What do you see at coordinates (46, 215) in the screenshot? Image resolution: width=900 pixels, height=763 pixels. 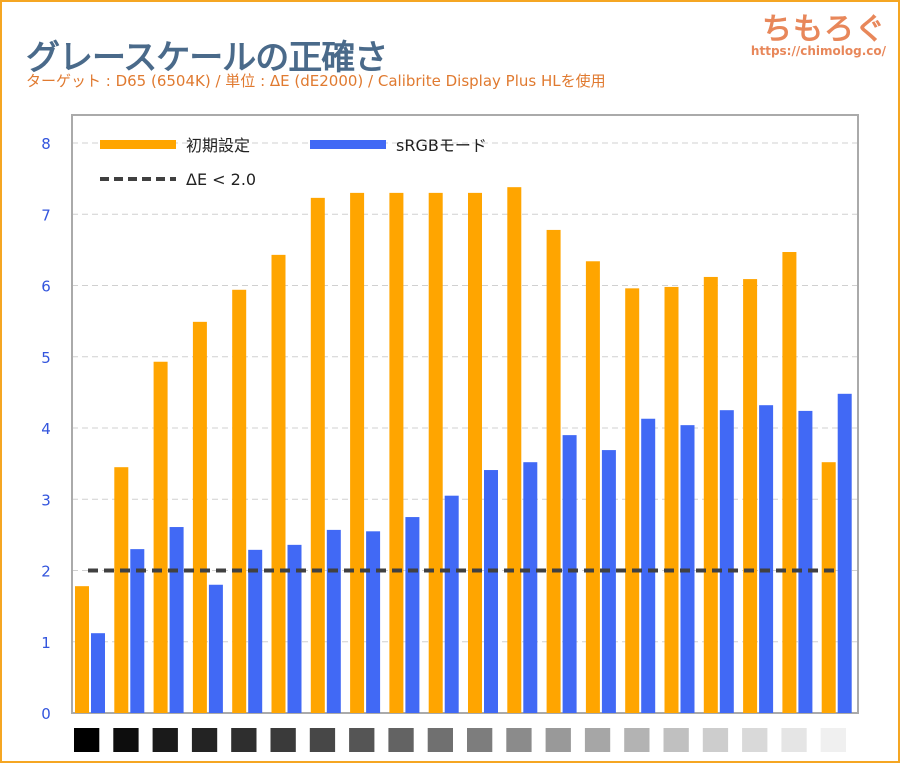 I see `y-tick-label: 7` at bounding box center [46, 215].